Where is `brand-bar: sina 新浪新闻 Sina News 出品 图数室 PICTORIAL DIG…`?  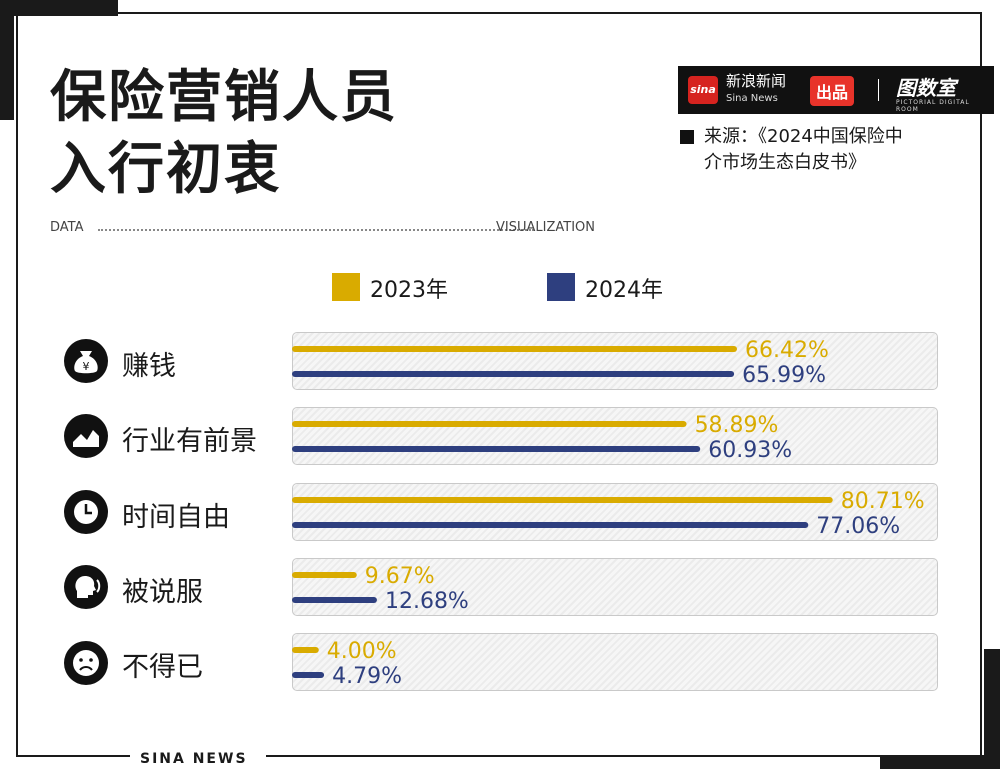
brand-bar: sina 新浪新闻 Sina News 出品 图数室 PICTORIAL DIG… is located at coordinates (836, 90).